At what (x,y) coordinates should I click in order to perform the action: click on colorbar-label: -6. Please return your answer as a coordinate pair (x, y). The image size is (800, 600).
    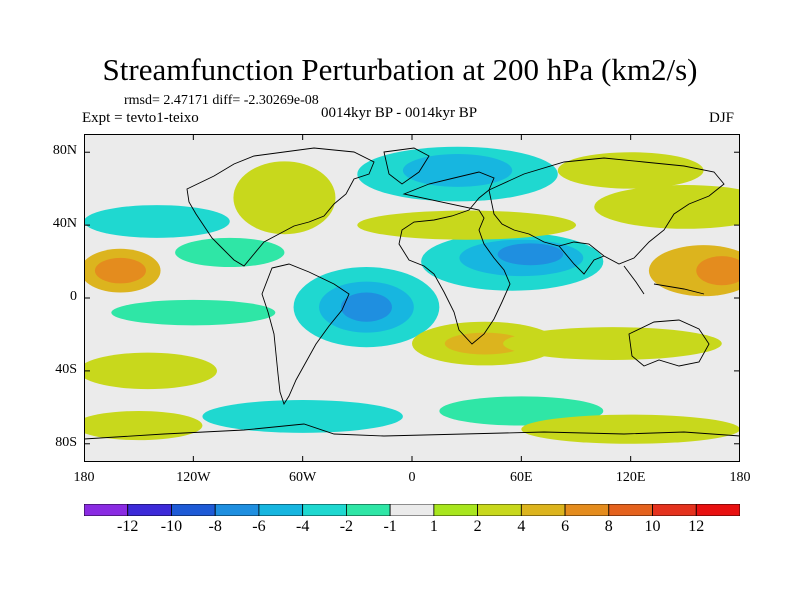
    Looking at the image, I should click on (259, 526).